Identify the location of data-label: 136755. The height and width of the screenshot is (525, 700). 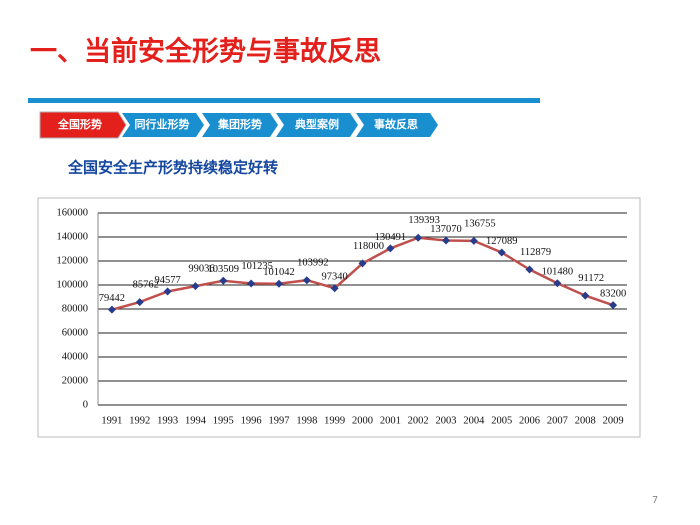
(480, 223).